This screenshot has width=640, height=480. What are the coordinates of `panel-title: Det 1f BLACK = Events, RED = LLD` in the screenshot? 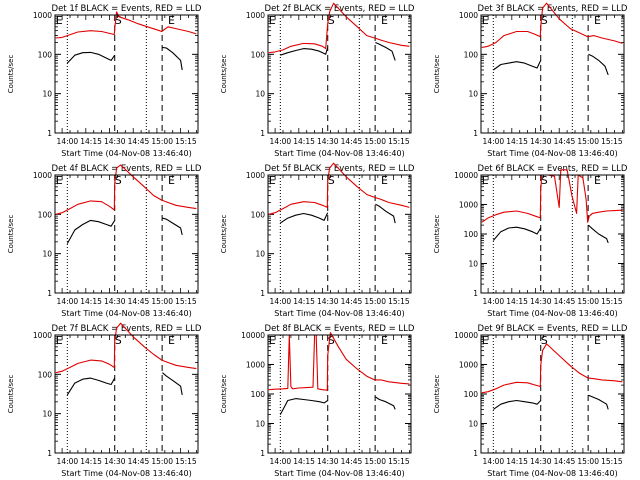 It's located at (127, 9).